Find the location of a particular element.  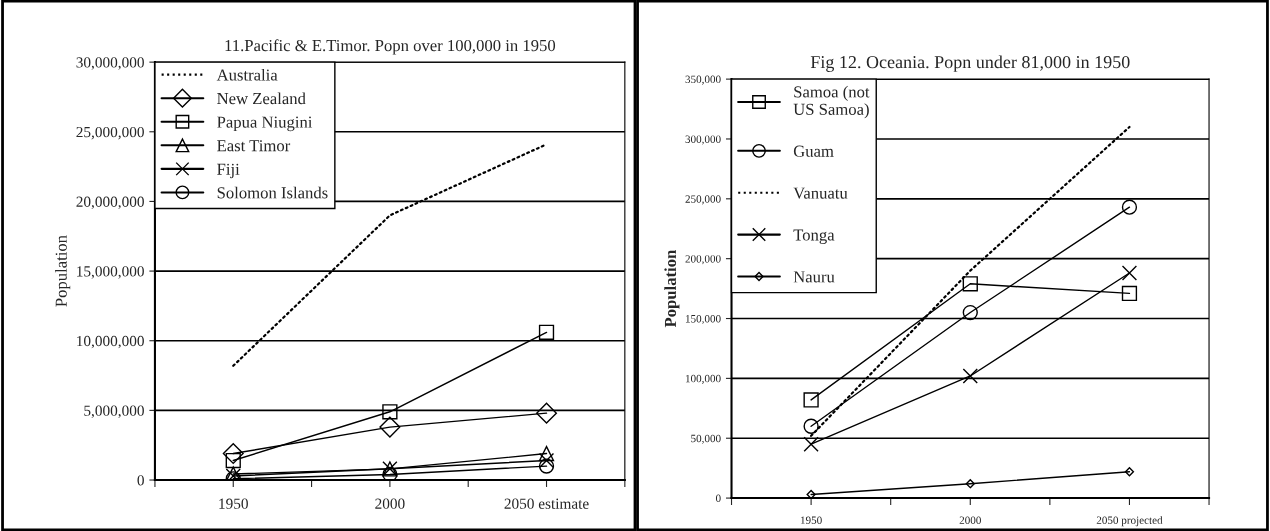

legend-label: Guam is located at coordinates (813, 151).